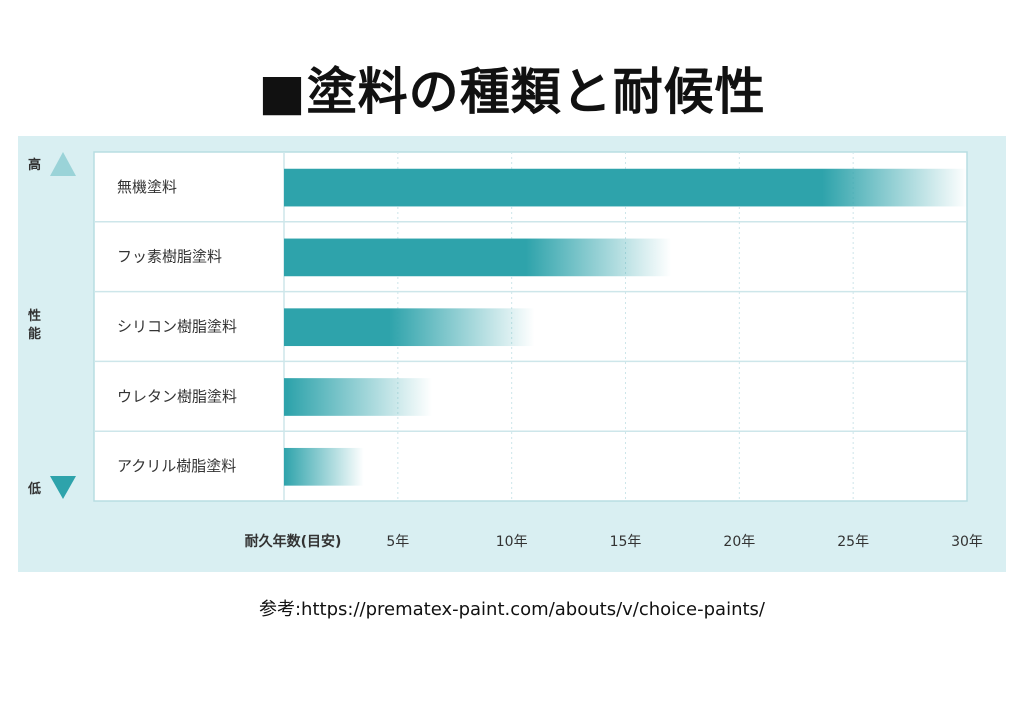 This screenshot has height=709, width=1024. I want to click on category-label: ウレタン樹脂塗料, so click(177, 396).